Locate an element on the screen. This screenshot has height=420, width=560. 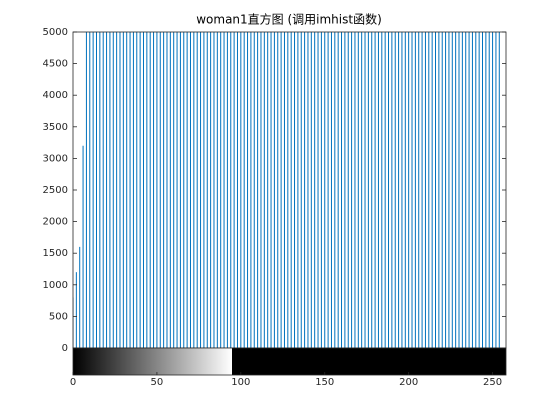
x-tick-label: 100 is located at coordinates (240, 382).